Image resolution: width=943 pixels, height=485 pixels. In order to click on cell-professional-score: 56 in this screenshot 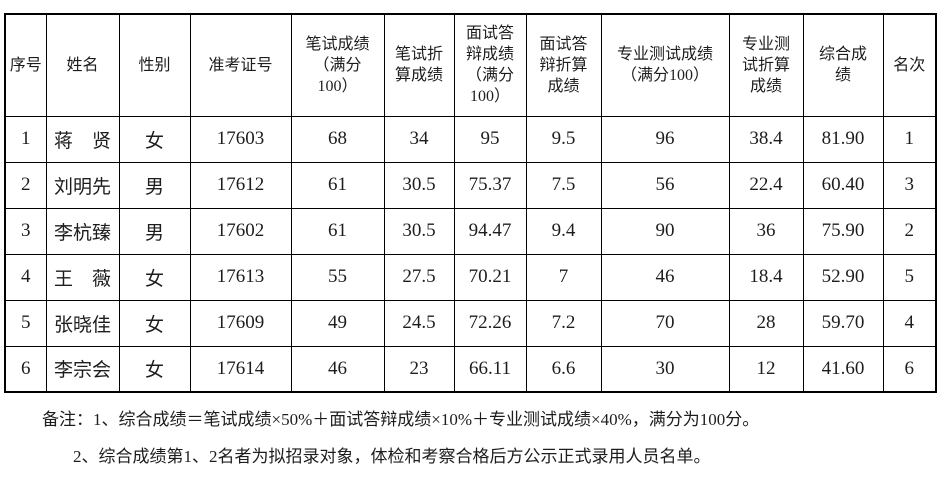, I will do `click(665, 185)`.